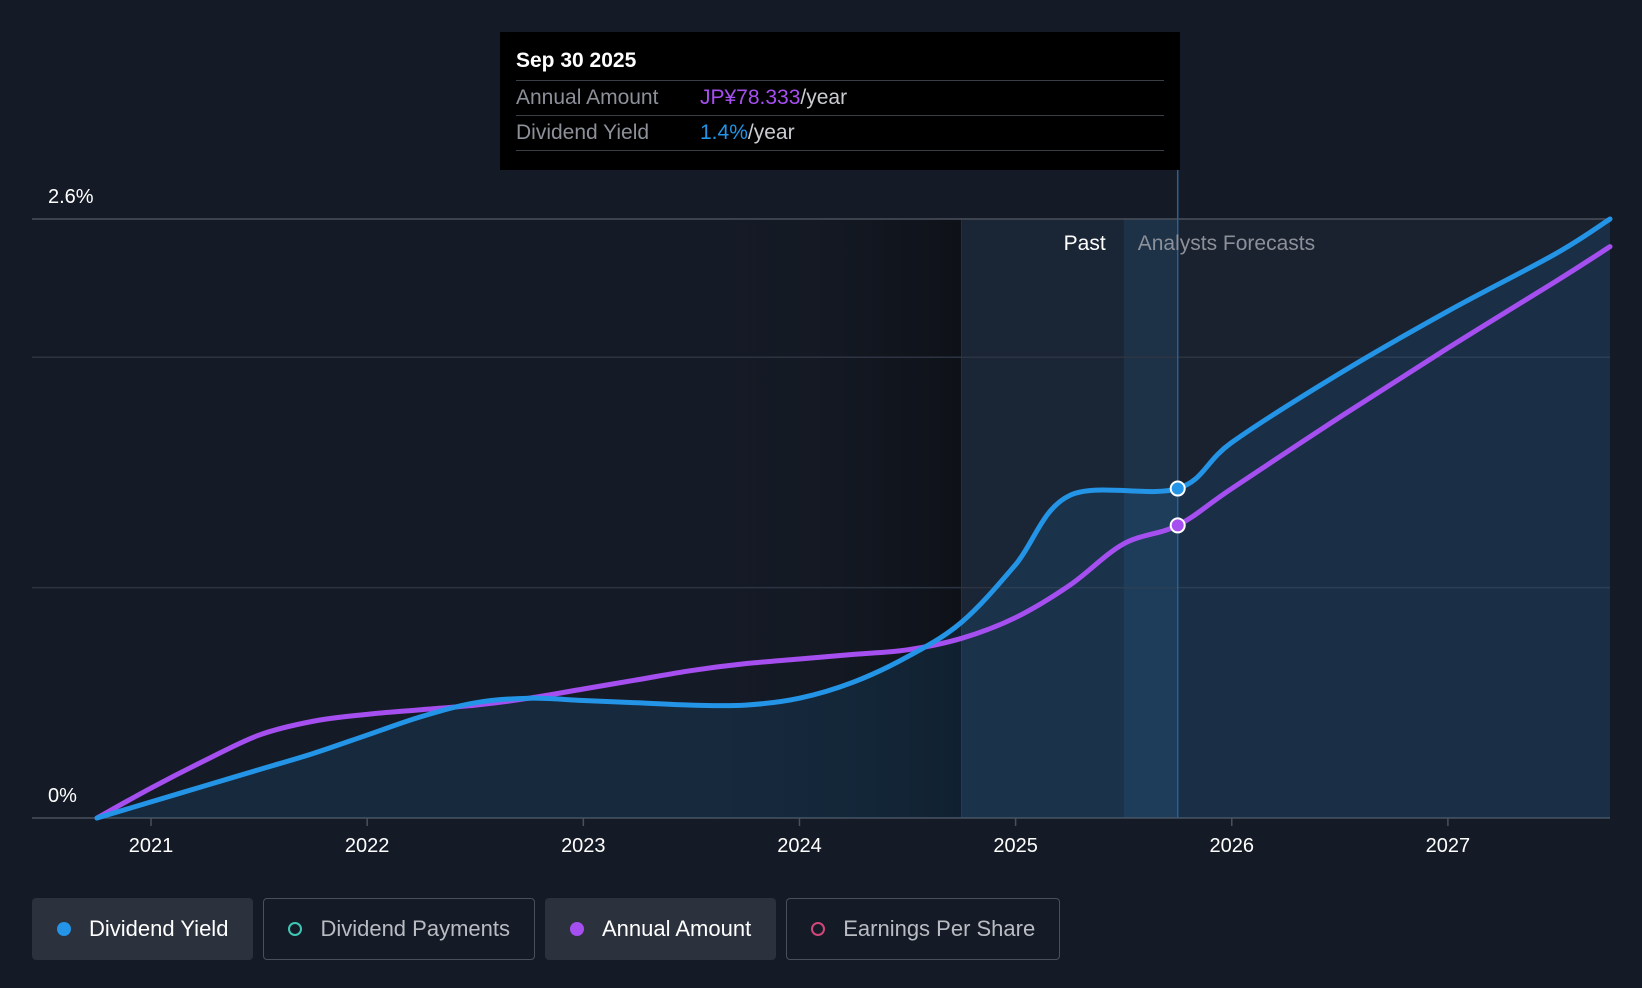 This screenshot has width=1642, height=988. Describe the element at coordinates (826, 518) in the screenshot. I see `history-shade` at that location.